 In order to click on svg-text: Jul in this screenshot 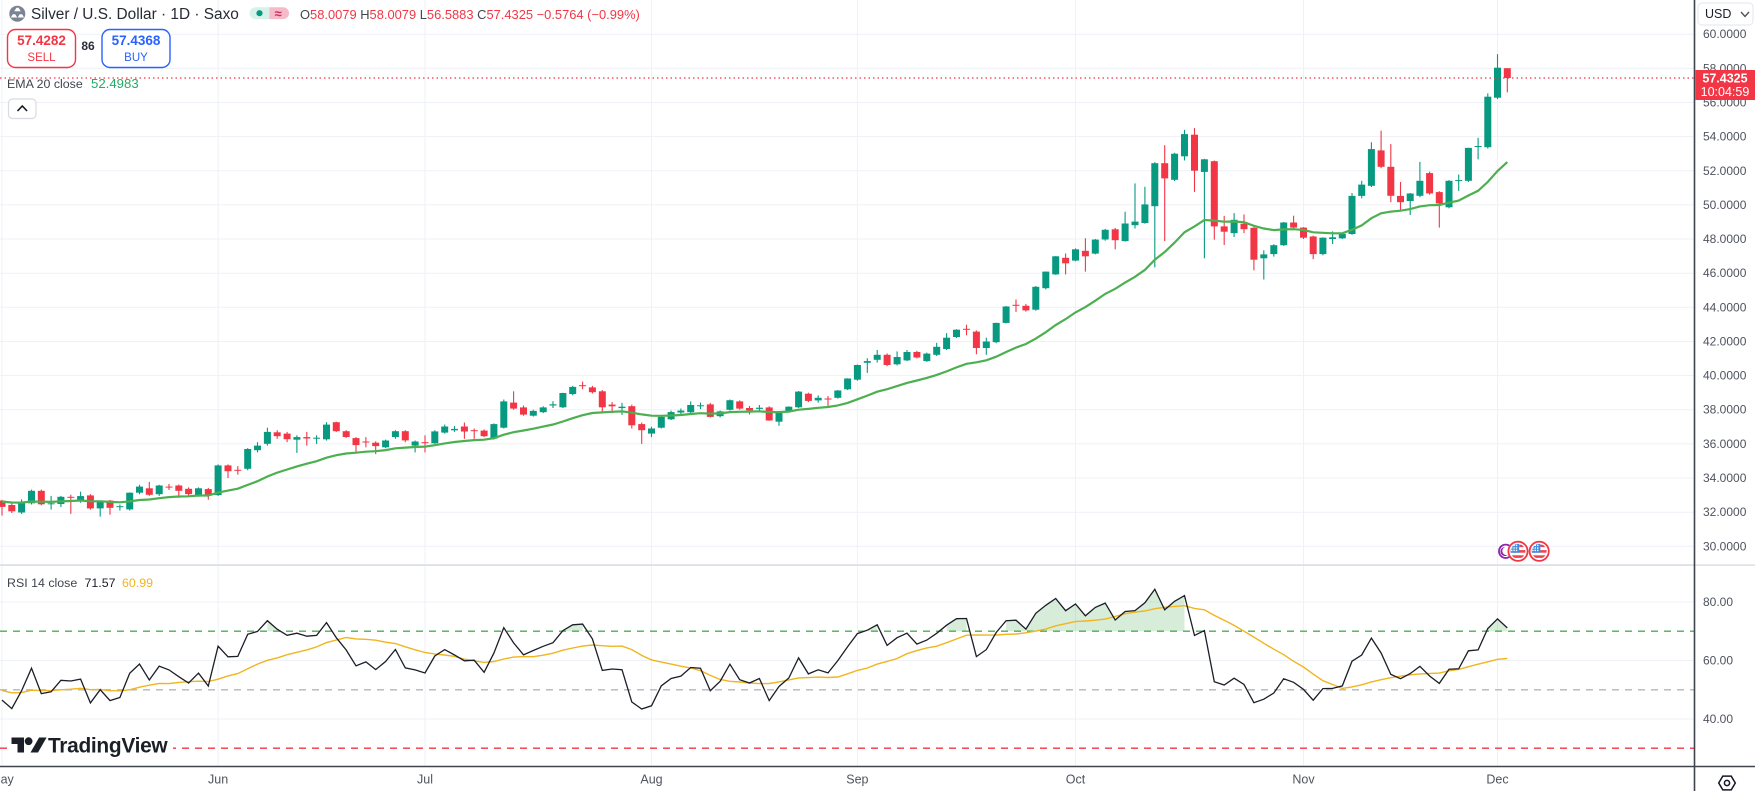, I will do `click(425, 780)`.